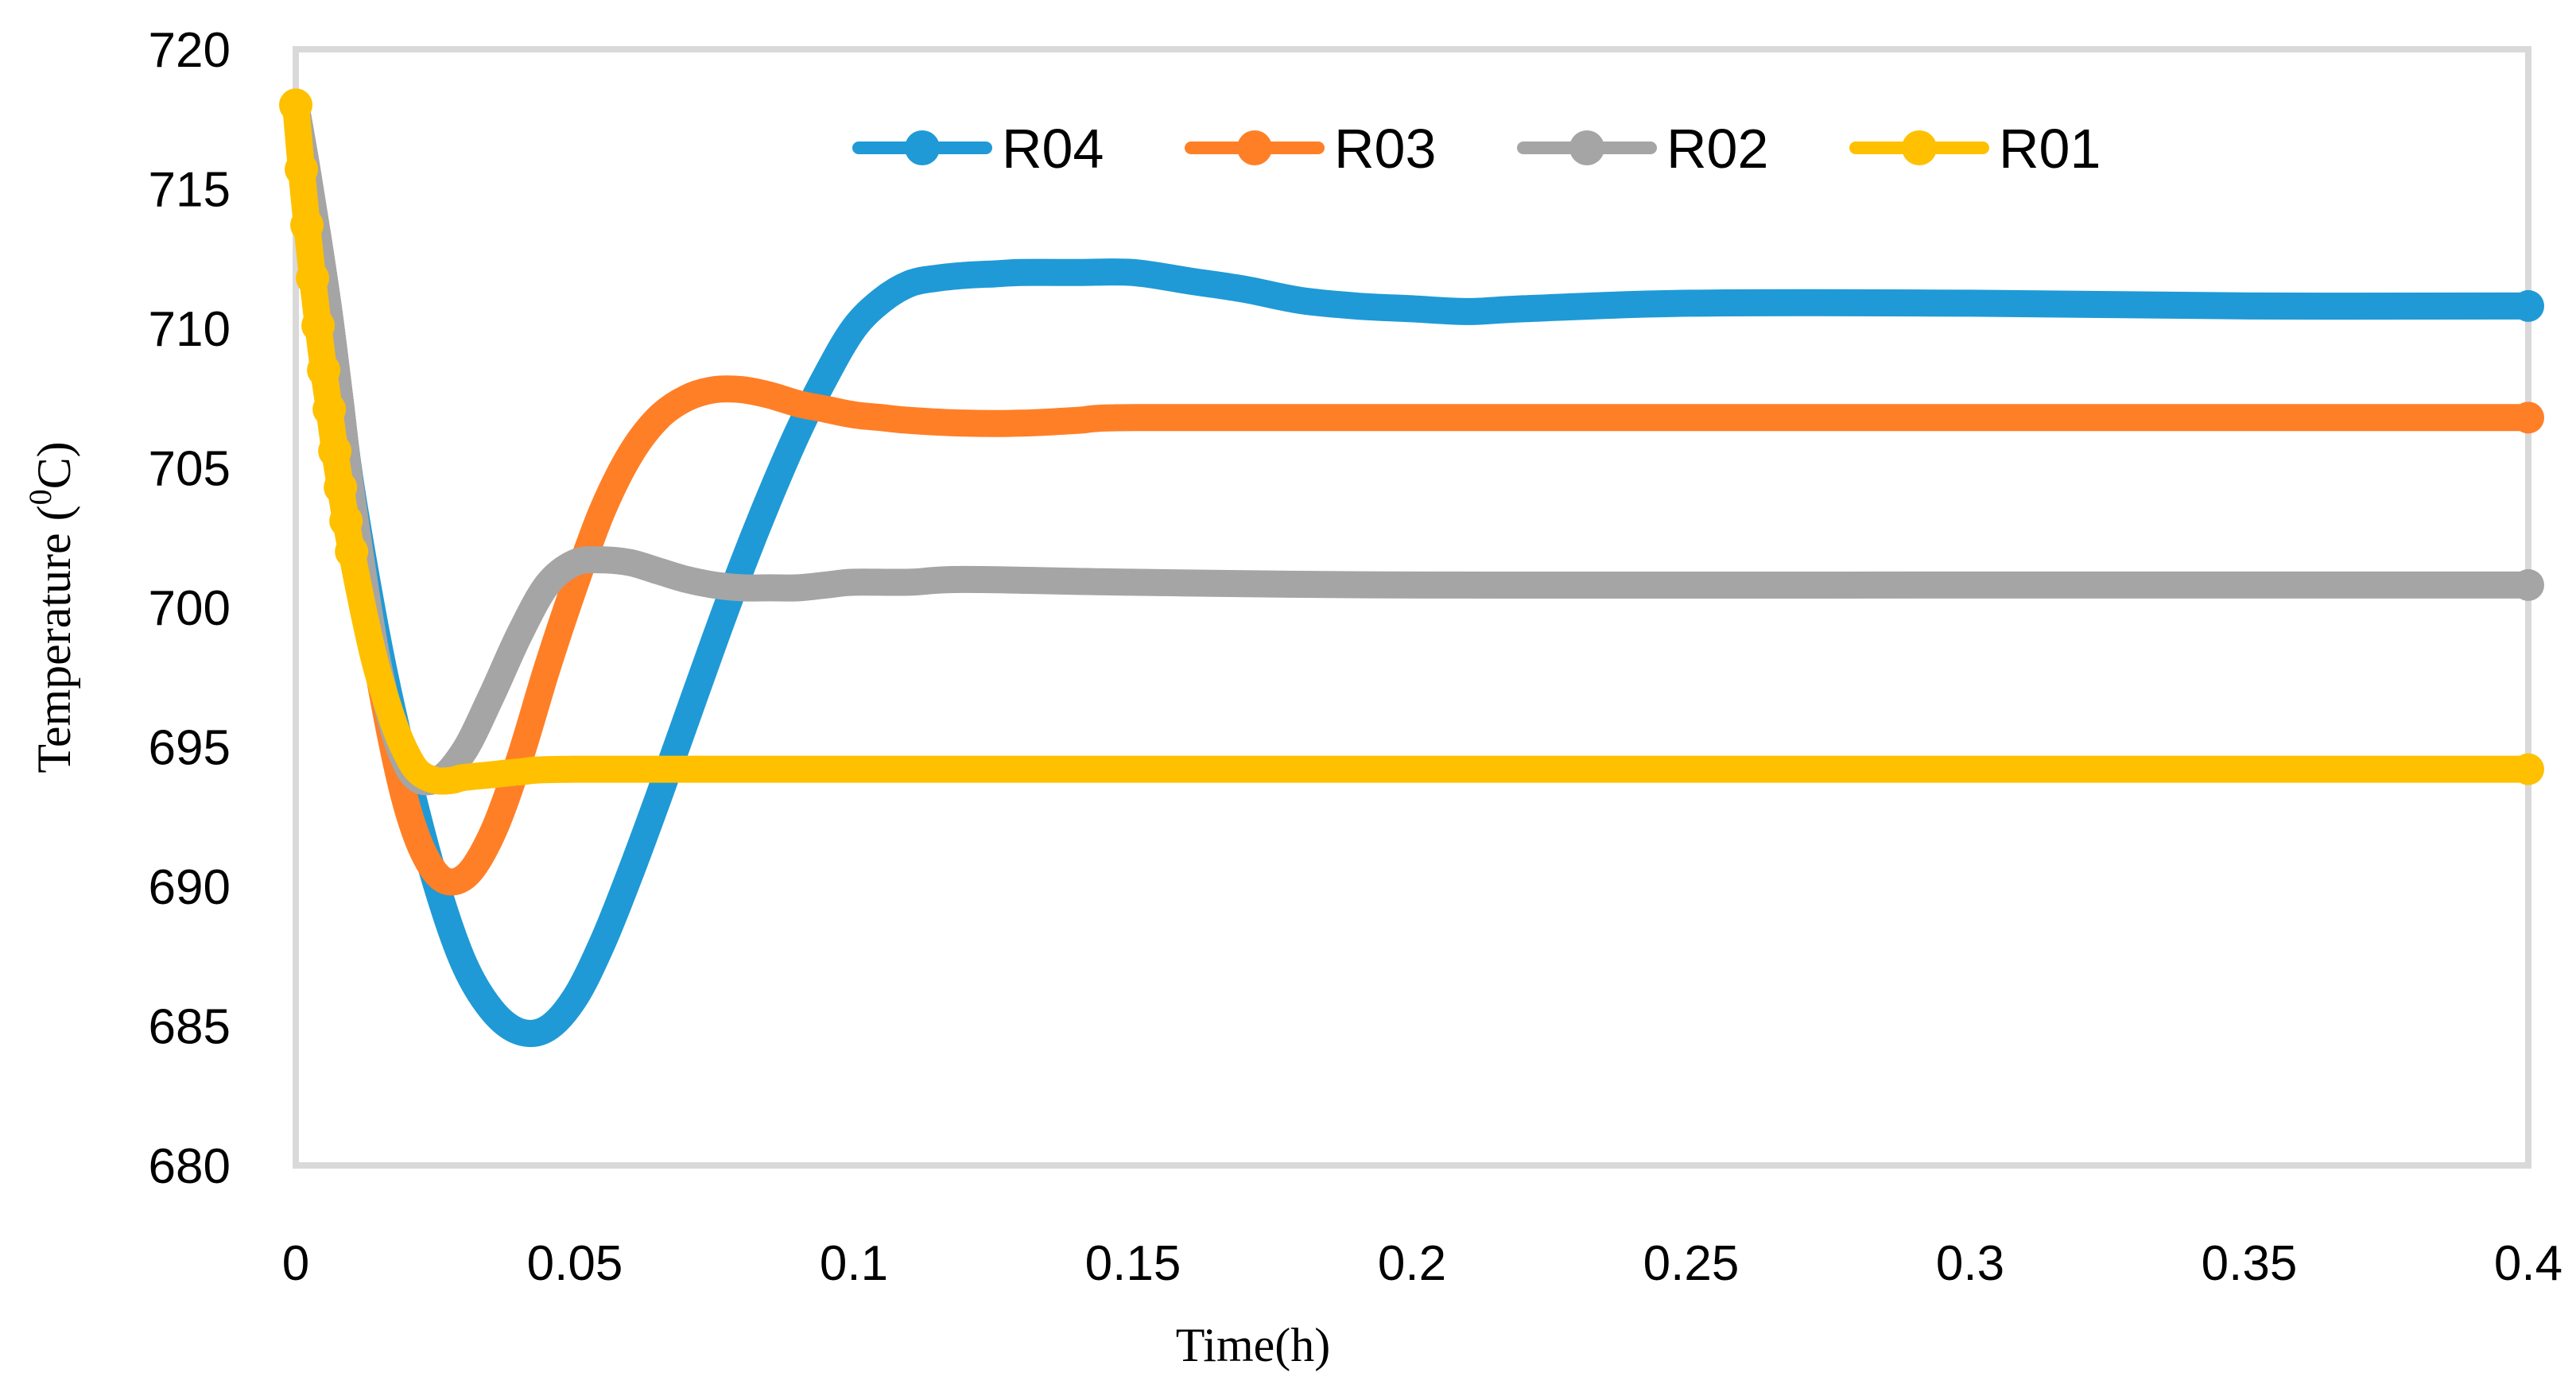 The image size is (2576, 1392). What do you see at coordinates (1412, 1263) in the screenshot?
I see `x-tick-label-0.2: 0.2` at bounding box center [1412, 1263].